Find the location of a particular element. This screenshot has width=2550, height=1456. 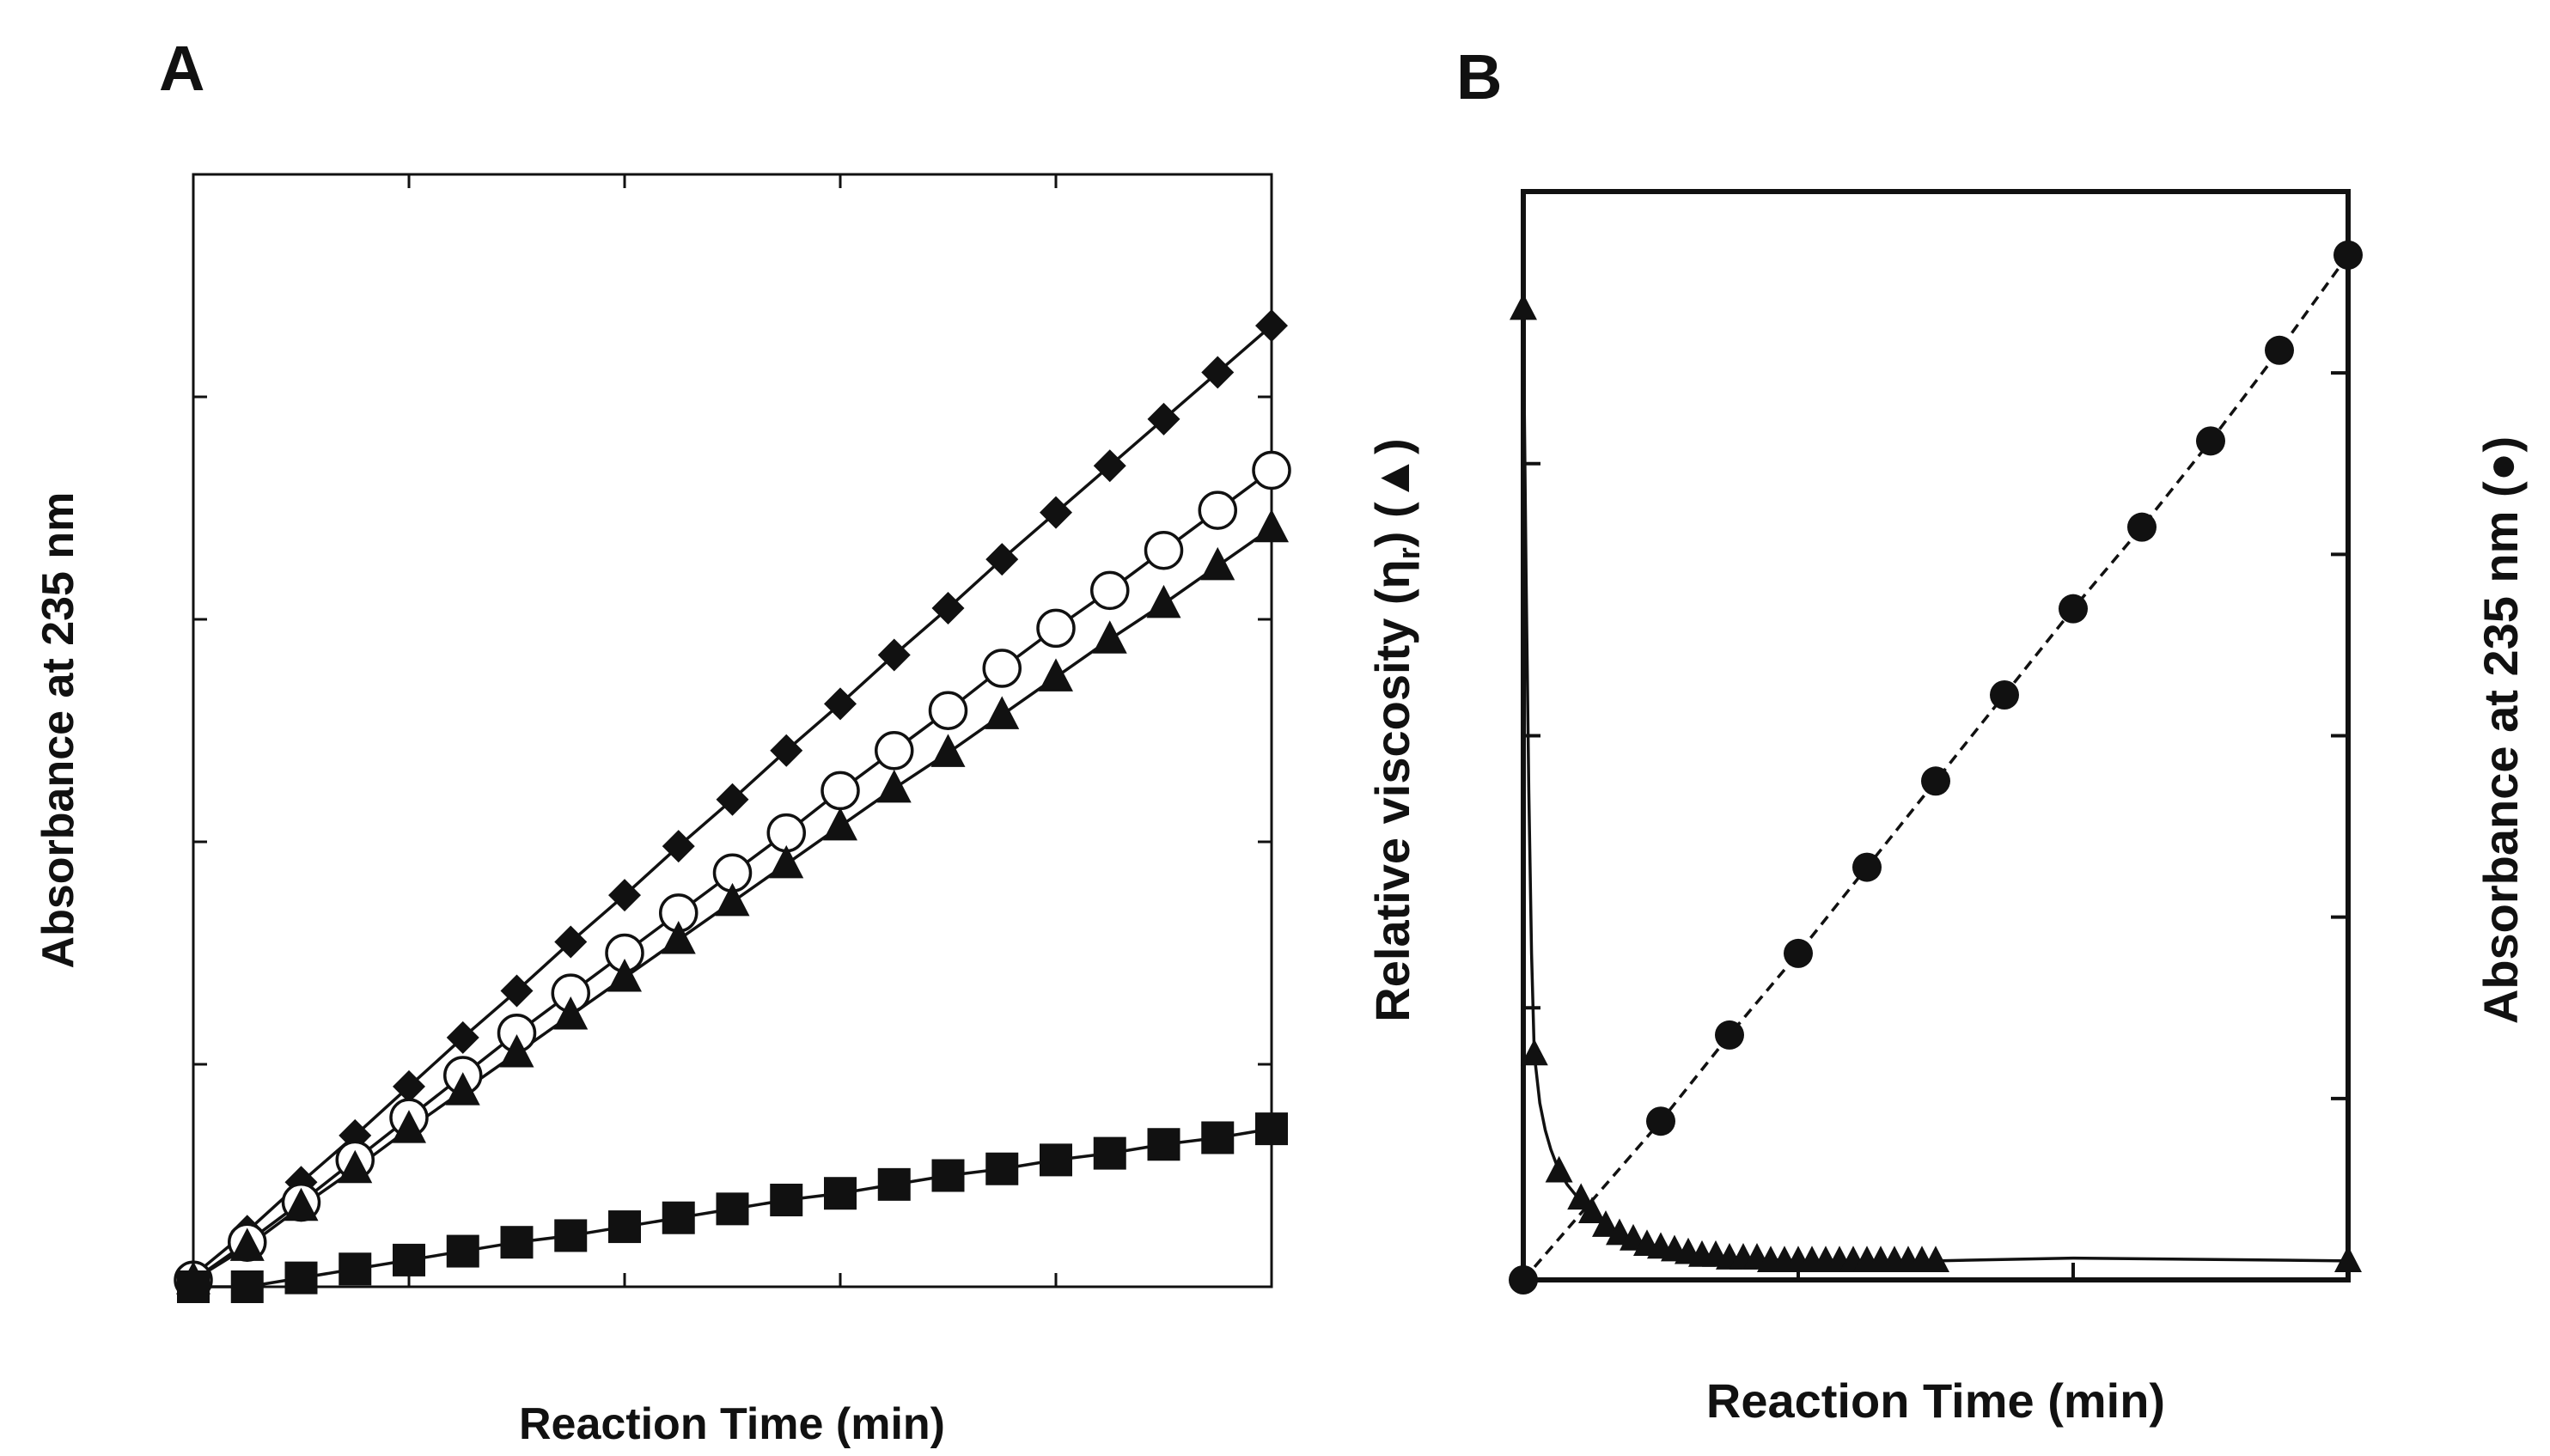

panel-b-left-axis-label-suffix: ) (▲) is located at coordinates (1392, 492).